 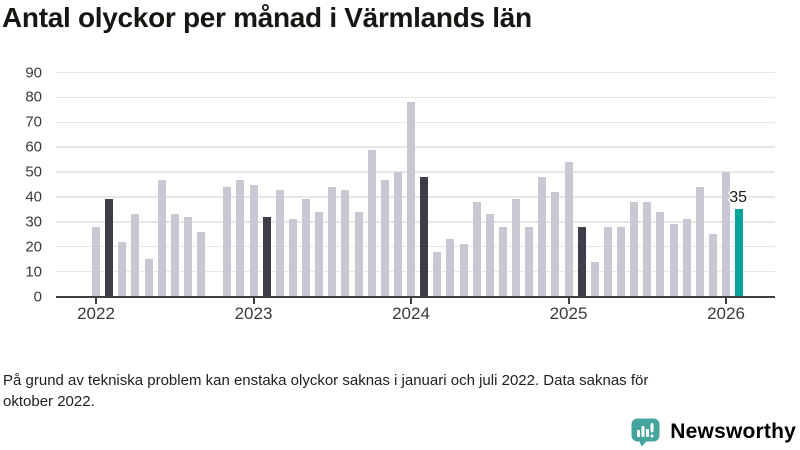 I want to click on y-axis-tick-label: 0, so click(x=37, y=296).